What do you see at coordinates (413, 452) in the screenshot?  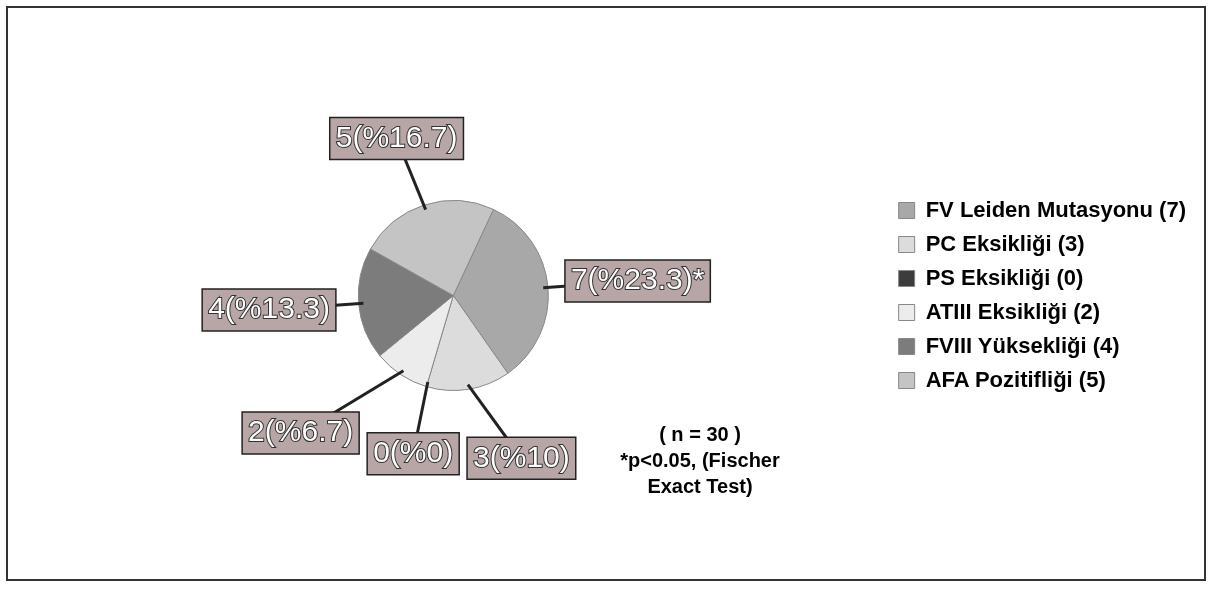 I see `text: 0(%0)` at bounding box center [413, 452].